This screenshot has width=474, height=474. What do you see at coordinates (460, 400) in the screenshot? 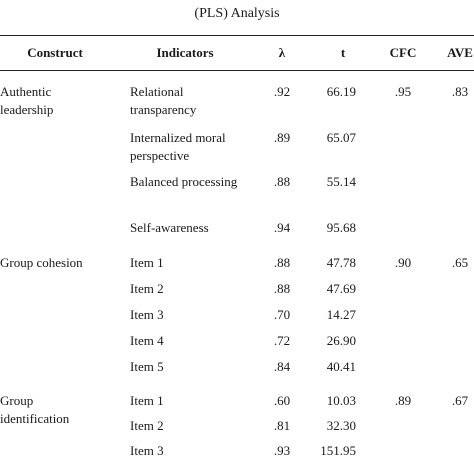
I see `ave-cell: .67` at bounding box center [460, 400].